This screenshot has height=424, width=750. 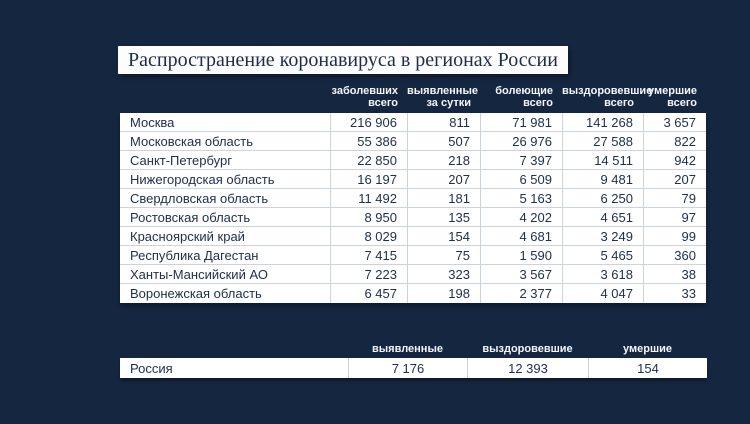 I want to click on col-header-line1: выздоровевшие, so click(x=607, y=91).